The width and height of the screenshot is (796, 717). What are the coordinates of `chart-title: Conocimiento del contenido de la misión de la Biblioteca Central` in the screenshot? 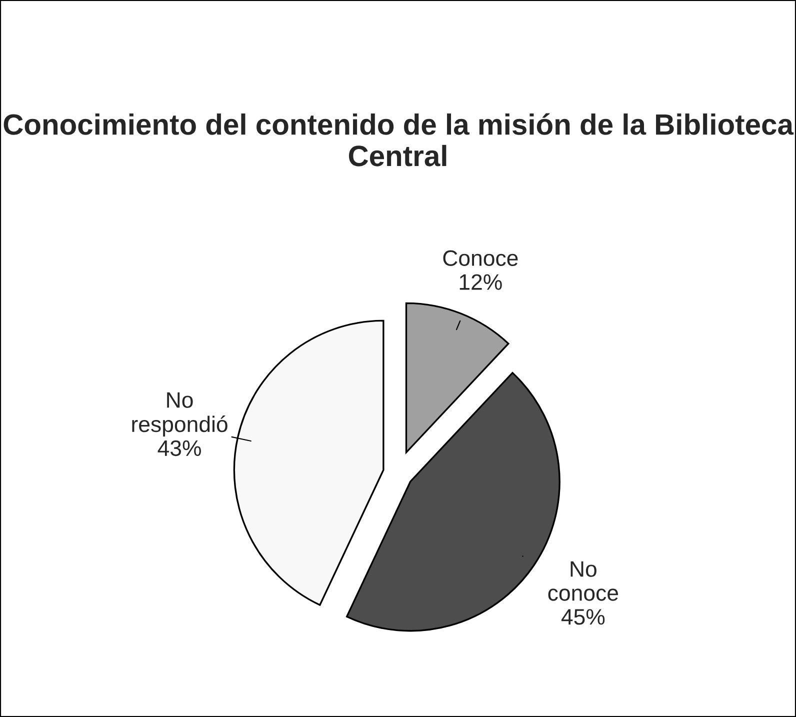 It's located at (399, 139).